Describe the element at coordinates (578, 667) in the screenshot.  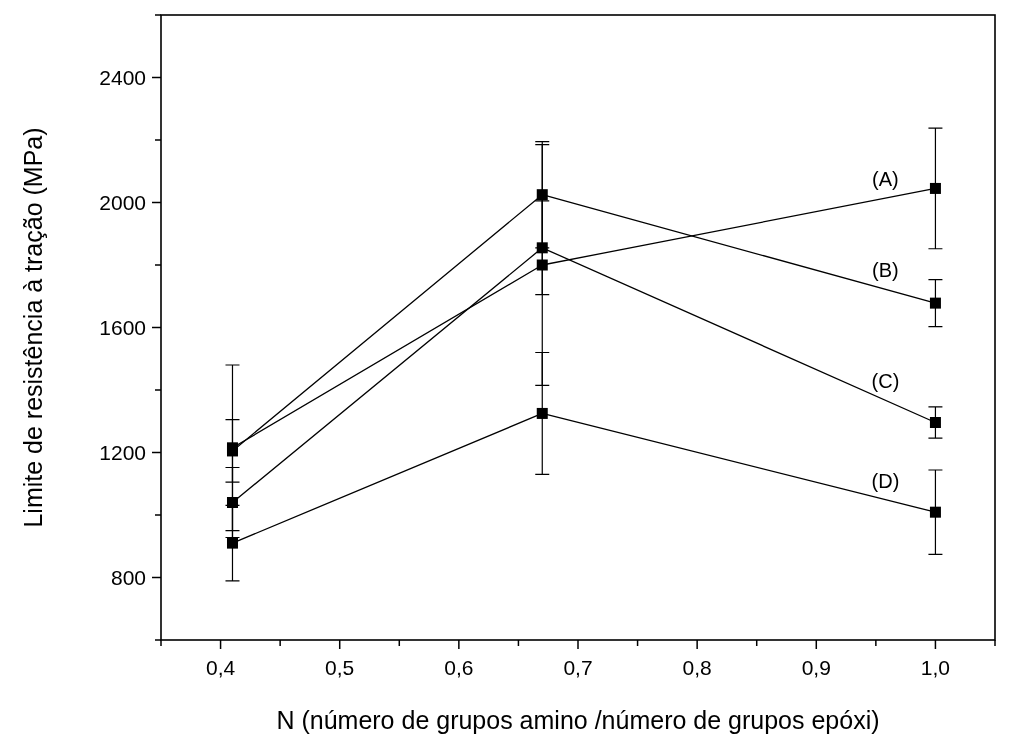
I see `x-tick-label: 0,7` at that location.